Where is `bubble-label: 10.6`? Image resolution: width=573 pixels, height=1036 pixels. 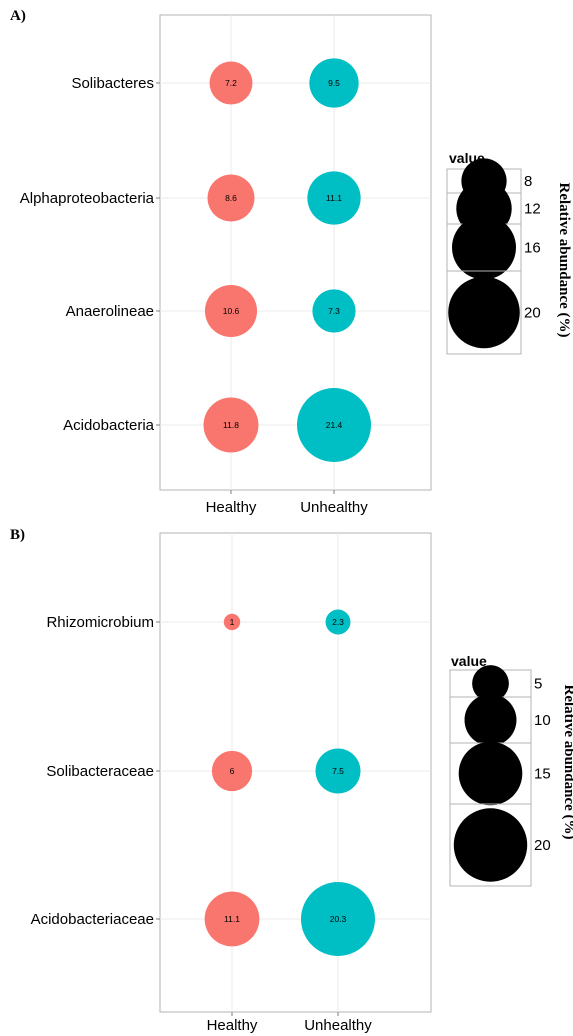
bubble-label: 10.6 is located at coordinates (231, 311).